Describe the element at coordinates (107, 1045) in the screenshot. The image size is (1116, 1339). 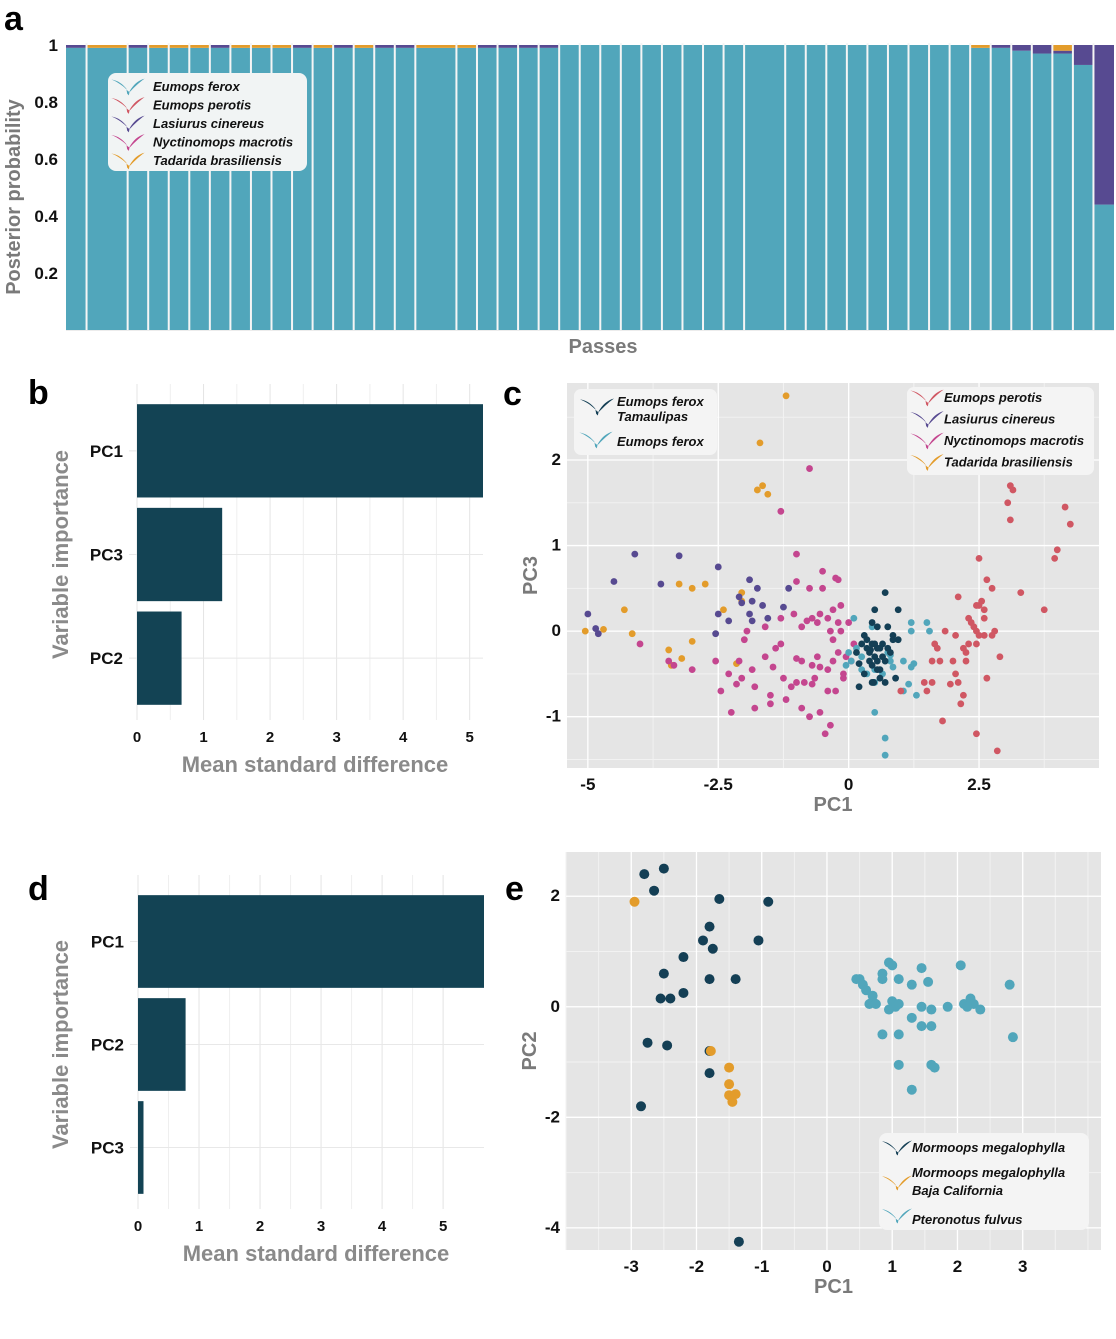
I see `y-tick-label: PC2` at that location.